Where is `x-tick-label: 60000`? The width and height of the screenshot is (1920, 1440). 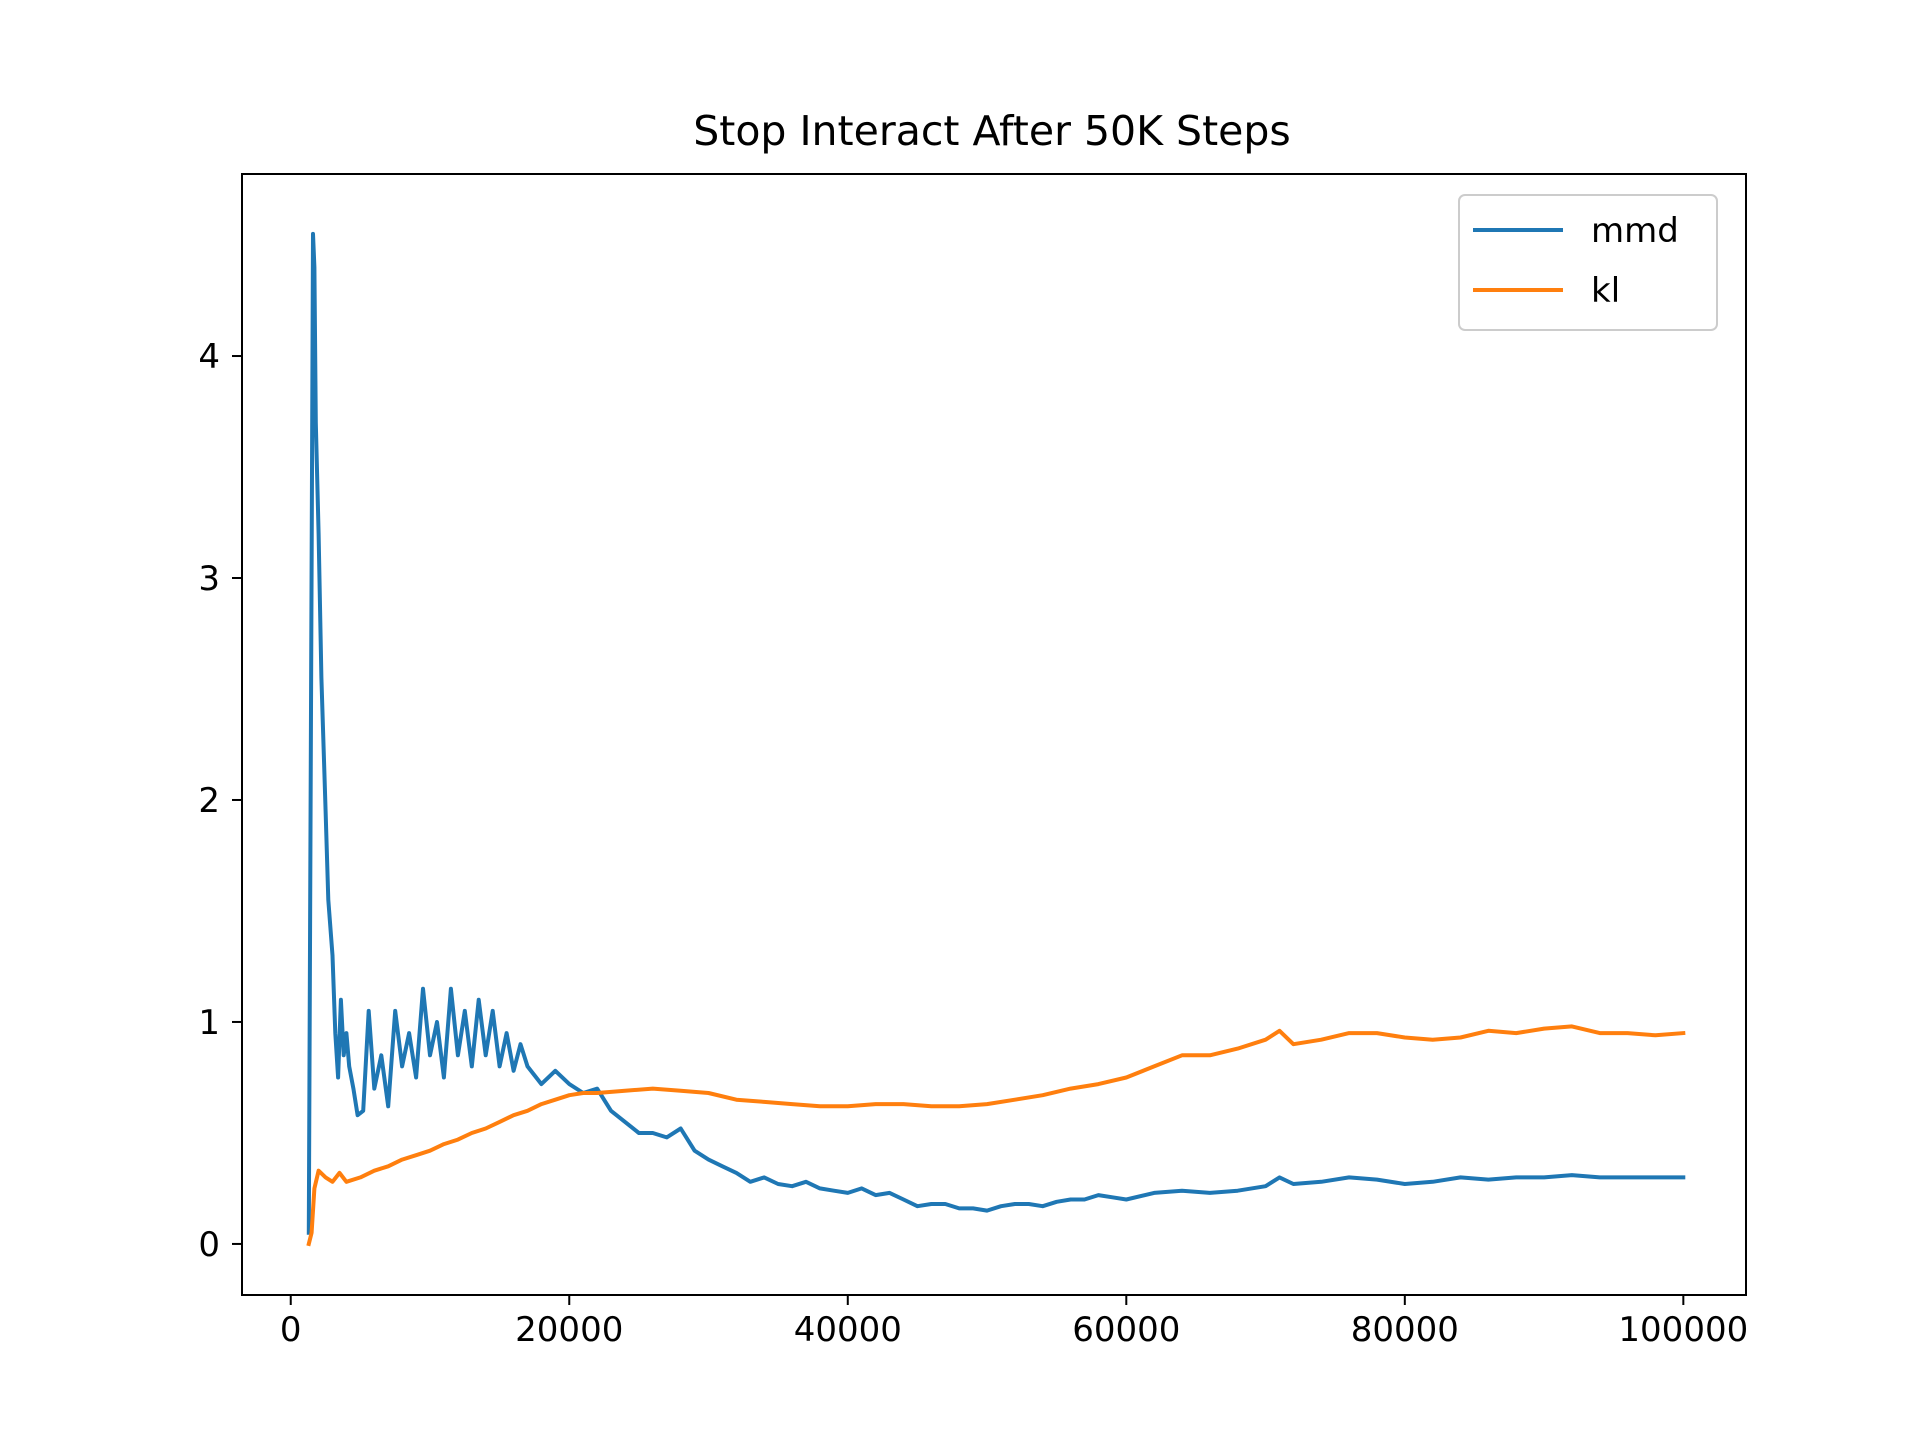 x-tick-label: 60000 is located at coordinates (1126, 1330).